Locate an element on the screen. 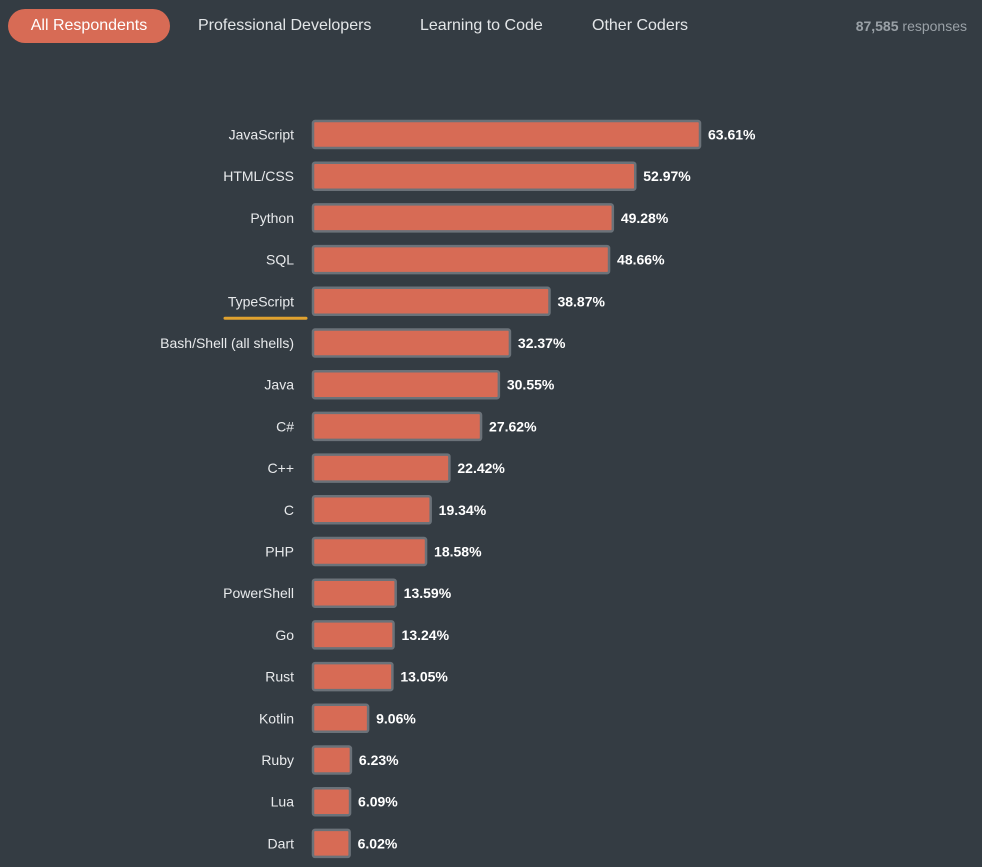 The height and width of the screenshot is (867, 982). category-label-c: C# is located at coordinates (285, 426).